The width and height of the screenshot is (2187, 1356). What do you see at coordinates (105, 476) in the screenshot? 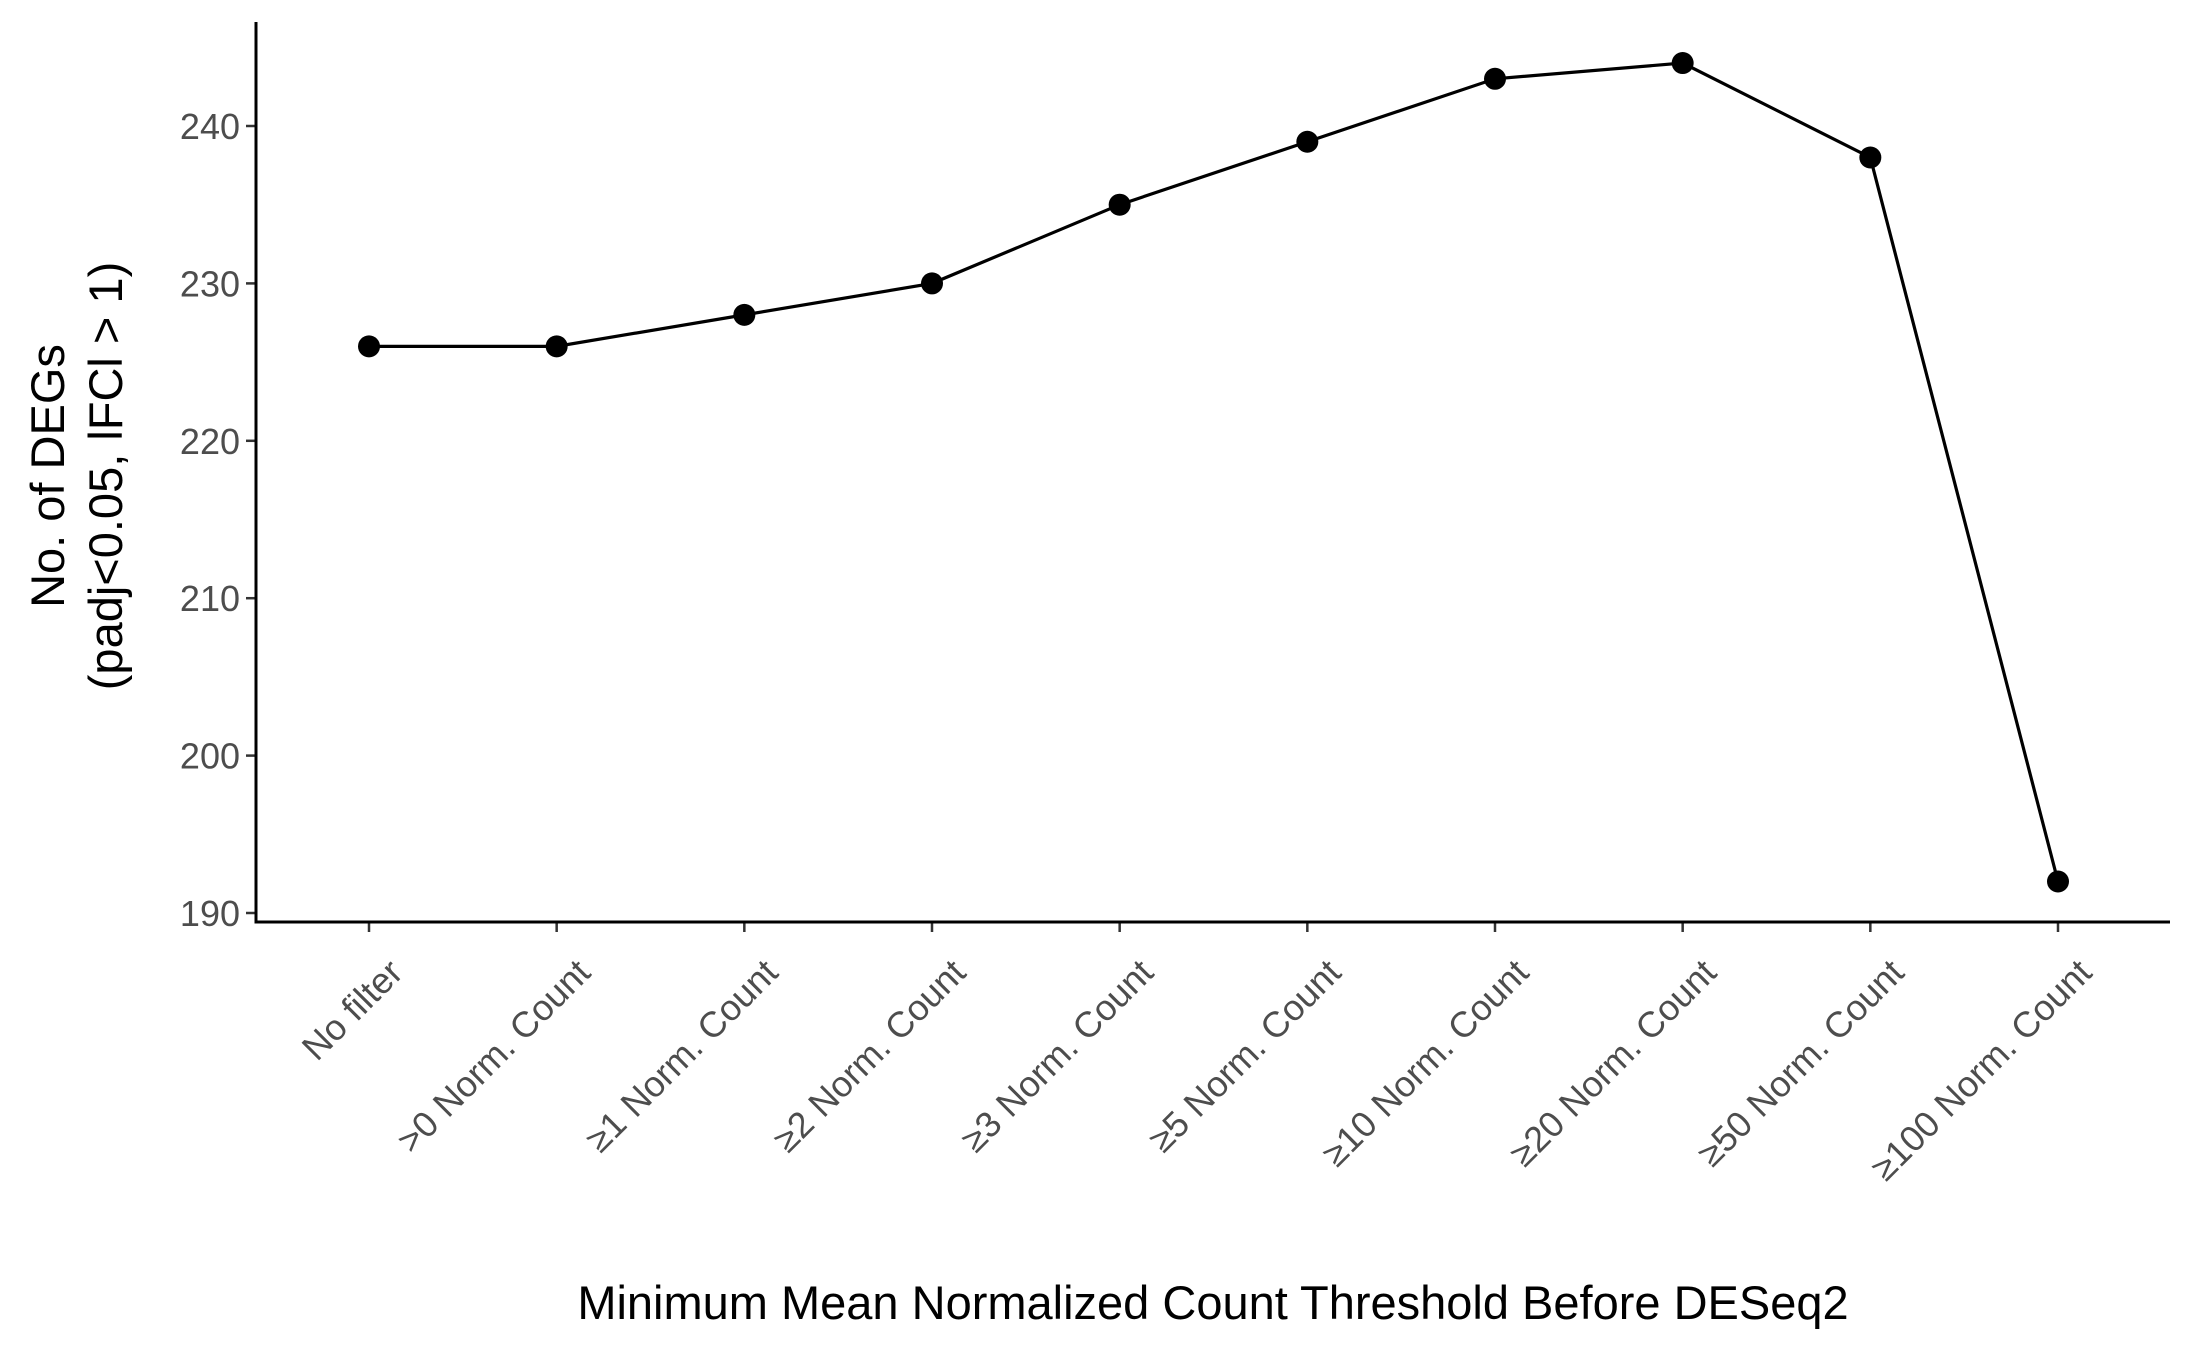
I see `y-axis-title-line-2: (padj<0.05, lFCl > 1)` at bounding box center [105, 476].